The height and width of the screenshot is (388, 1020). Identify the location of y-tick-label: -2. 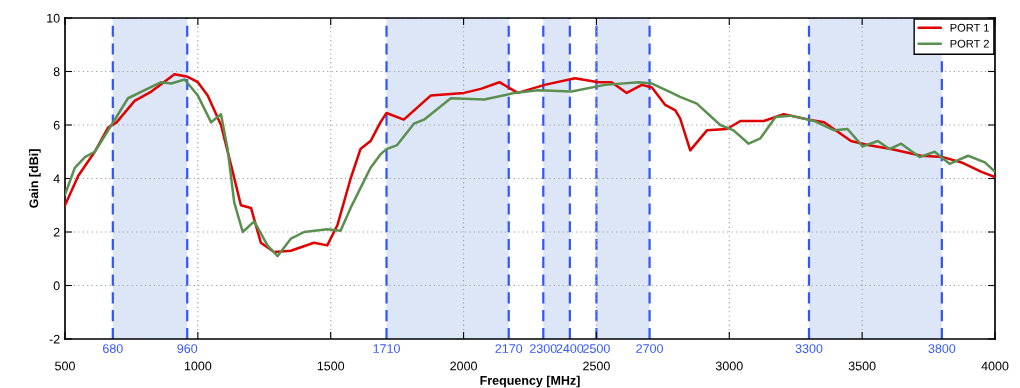
(54, 339).